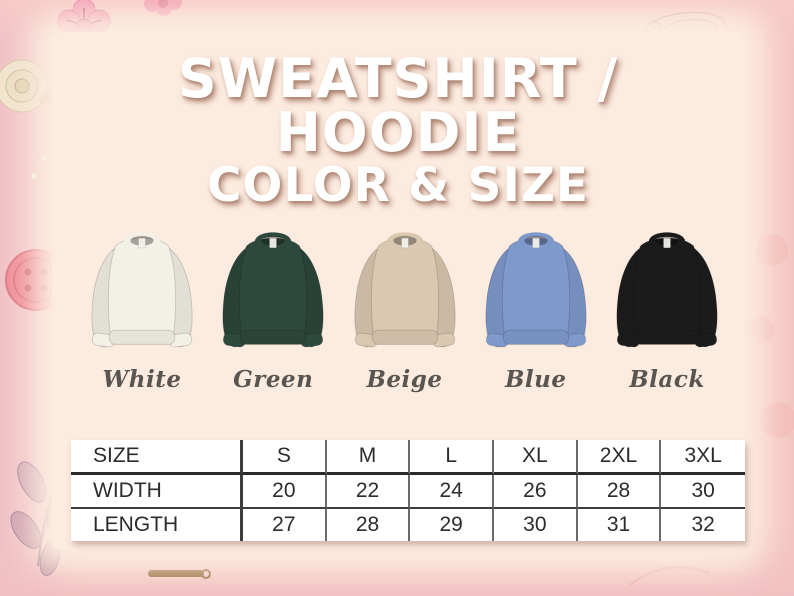 The width and height of the screenshot is (794, 596). Describe the element at coordinates (398, 185) in the screenshot. I see `title-line-2: COLOR & SIZE` at that location.